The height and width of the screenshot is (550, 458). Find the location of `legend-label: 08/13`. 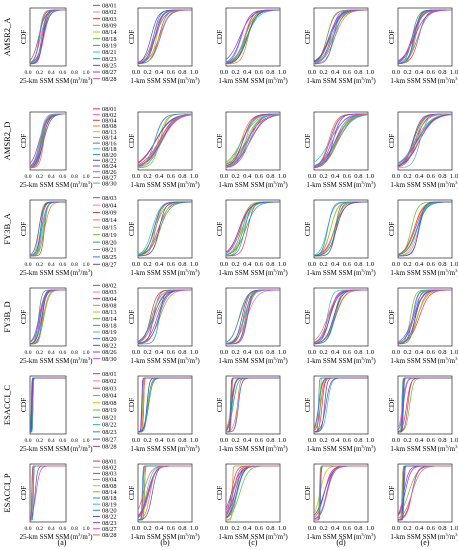

legend-label: 08/13 is located at coordinates (109, 132).